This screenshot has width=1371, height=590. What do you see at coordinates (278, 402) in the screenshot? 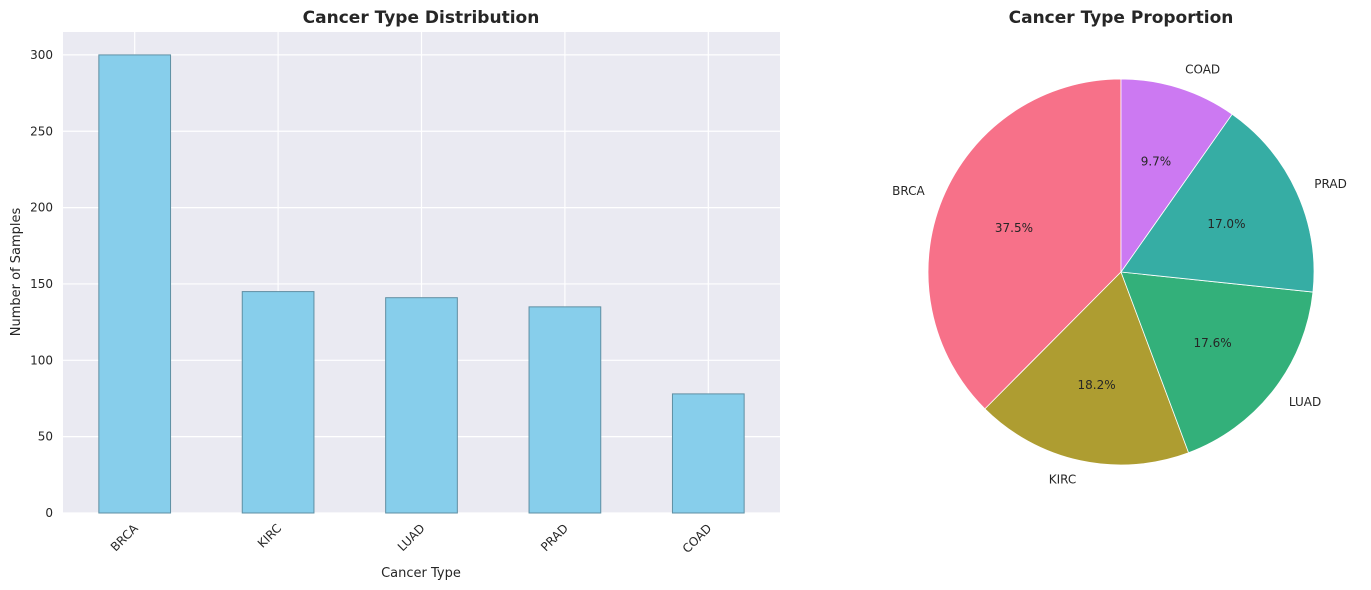
I see `bar-kirc` at bounding box center [278, 402].